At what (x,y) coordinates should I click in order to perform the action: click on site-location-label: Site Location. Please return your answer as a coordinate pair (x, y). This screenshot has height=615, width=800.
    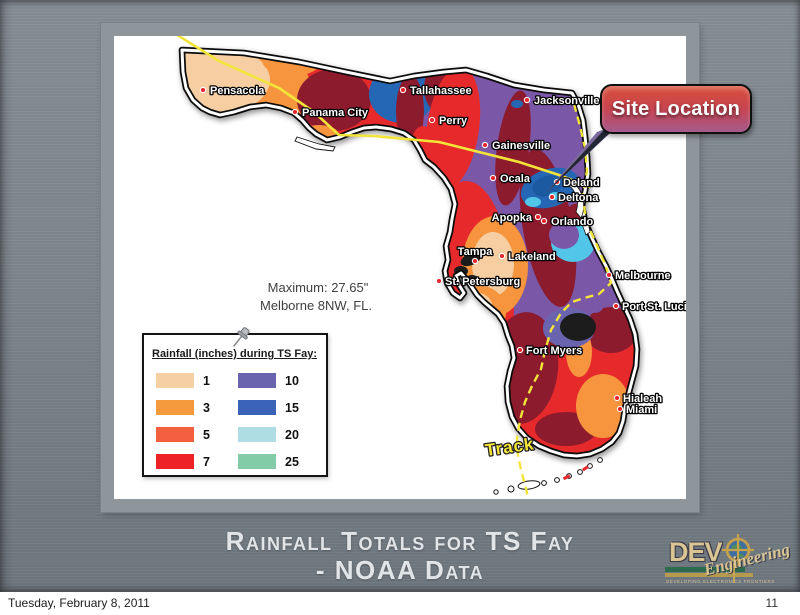
    Looking at the image, I should click on (676, 108).